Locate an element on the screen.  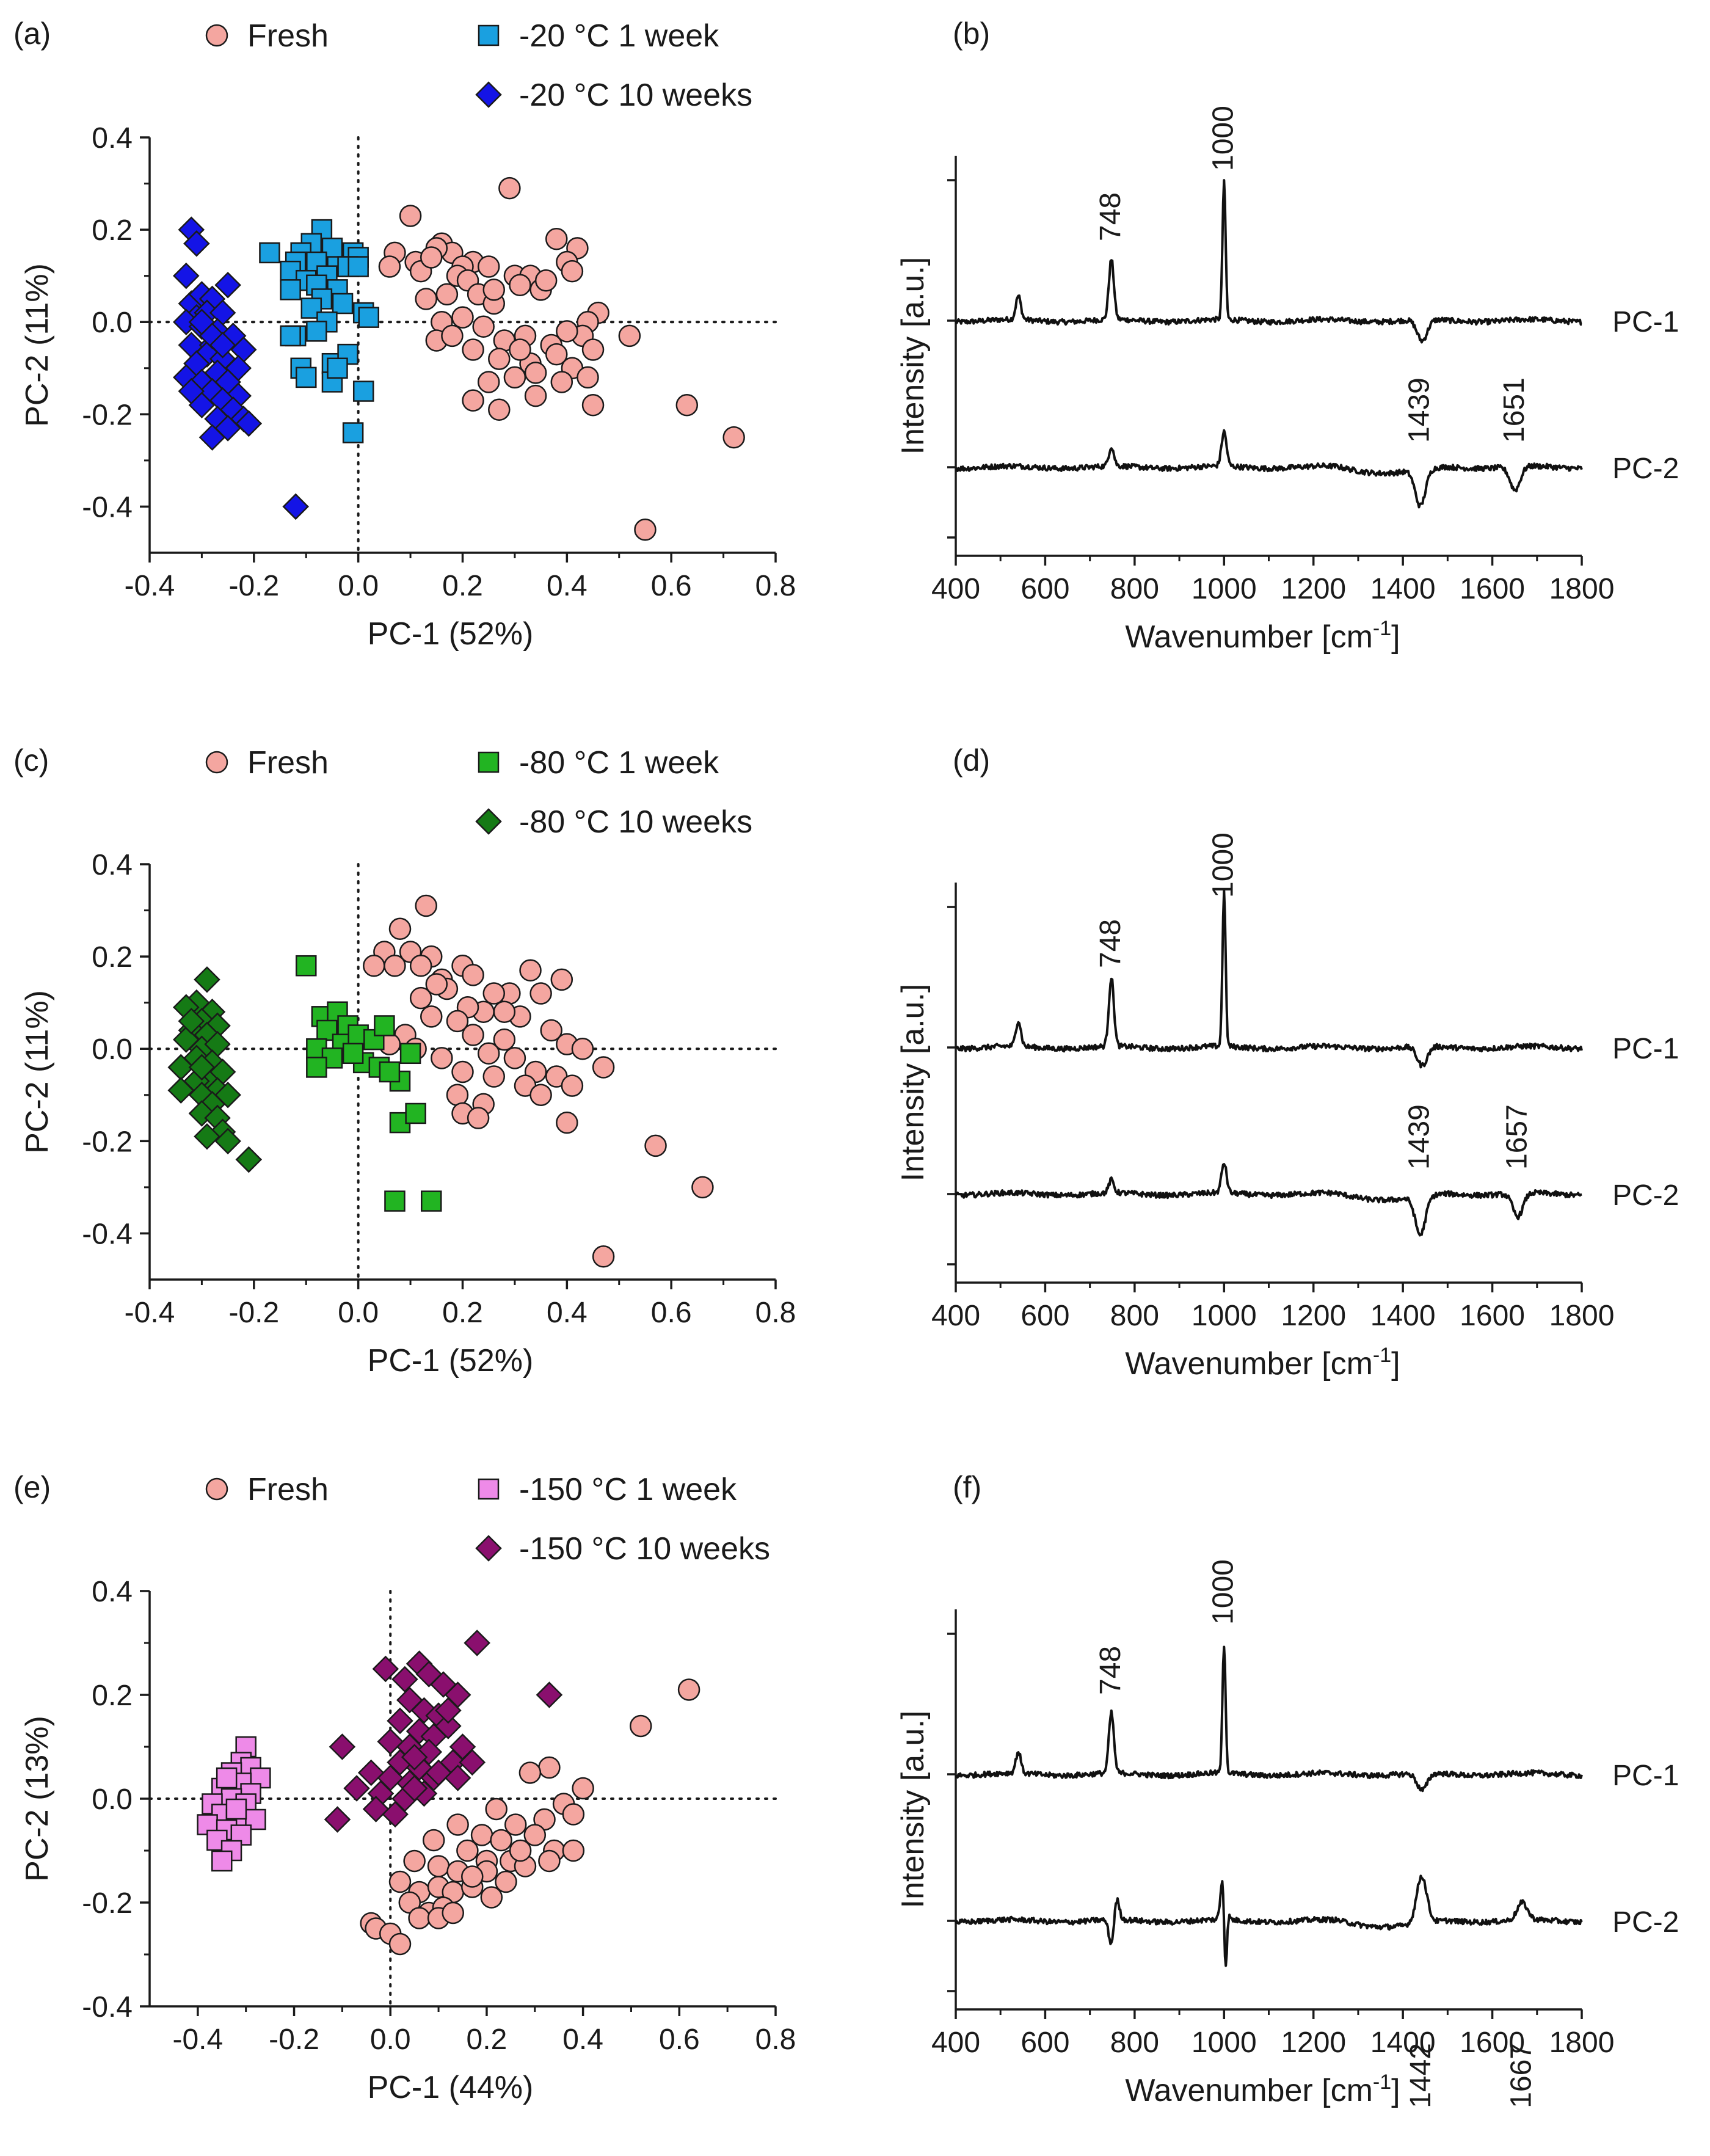
panel-label: (f) is located at coordinates (967, 1487).